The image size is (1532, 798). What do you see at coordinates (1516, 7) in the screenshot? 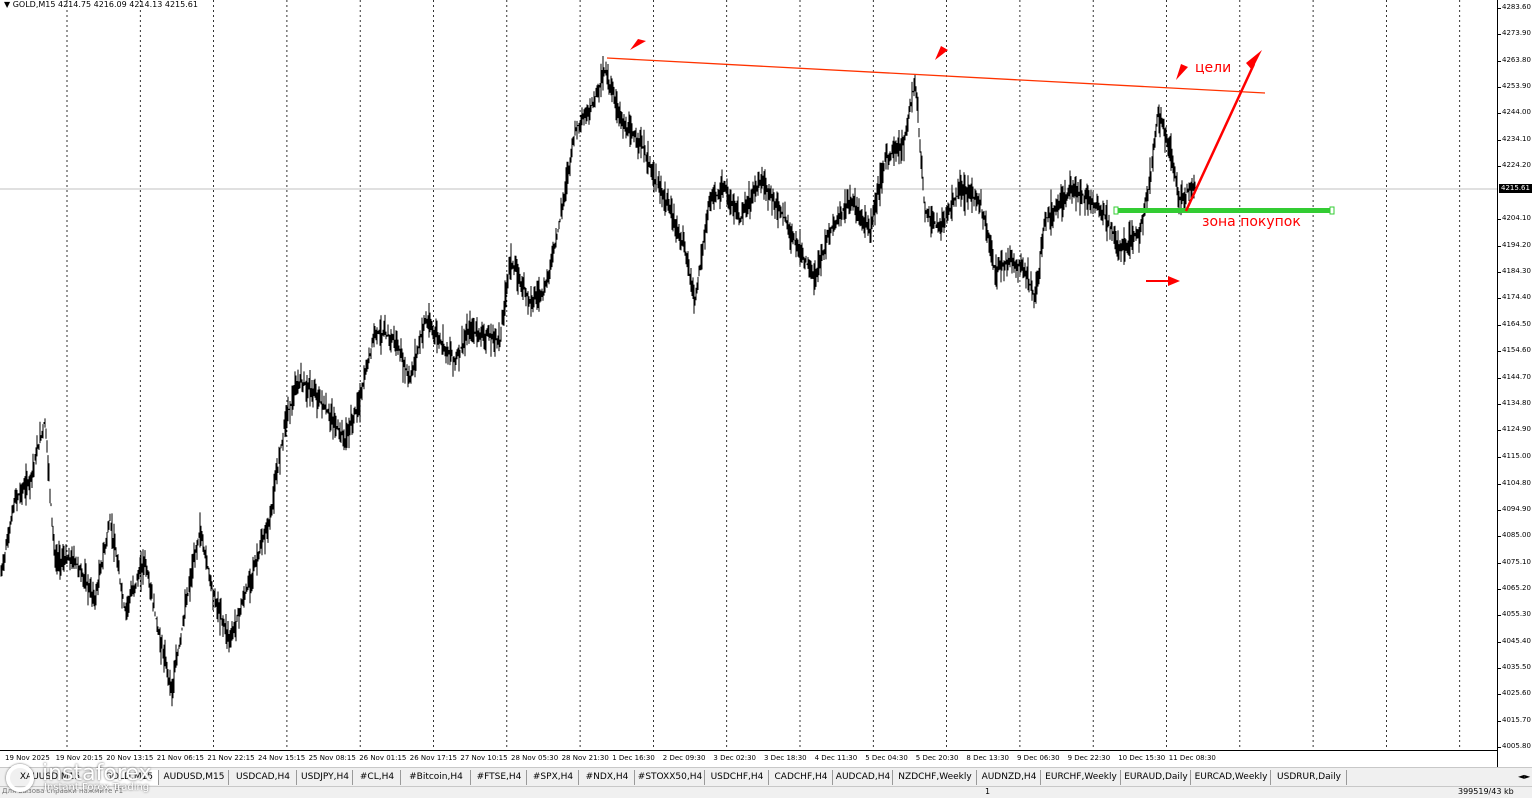
I see `price-tick-label: 4283.60` at bounding box center [1516, 7].